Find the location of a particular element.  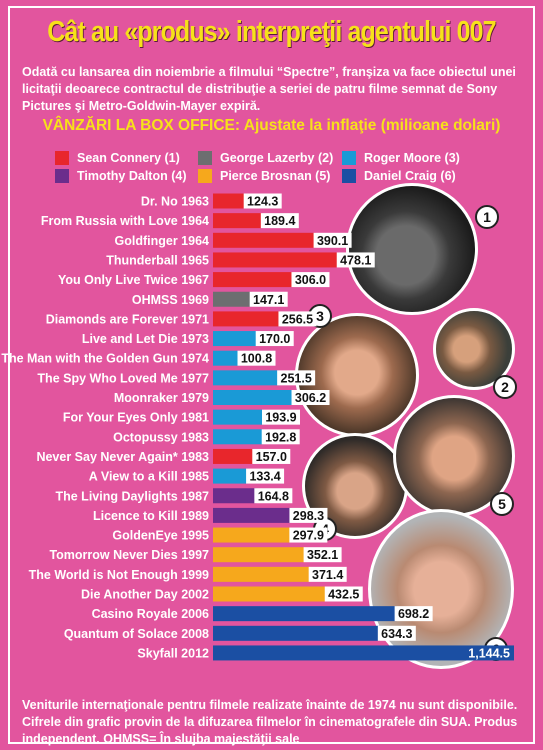

category-label: Moonraker 1979 is located at coordinates (161, 398).